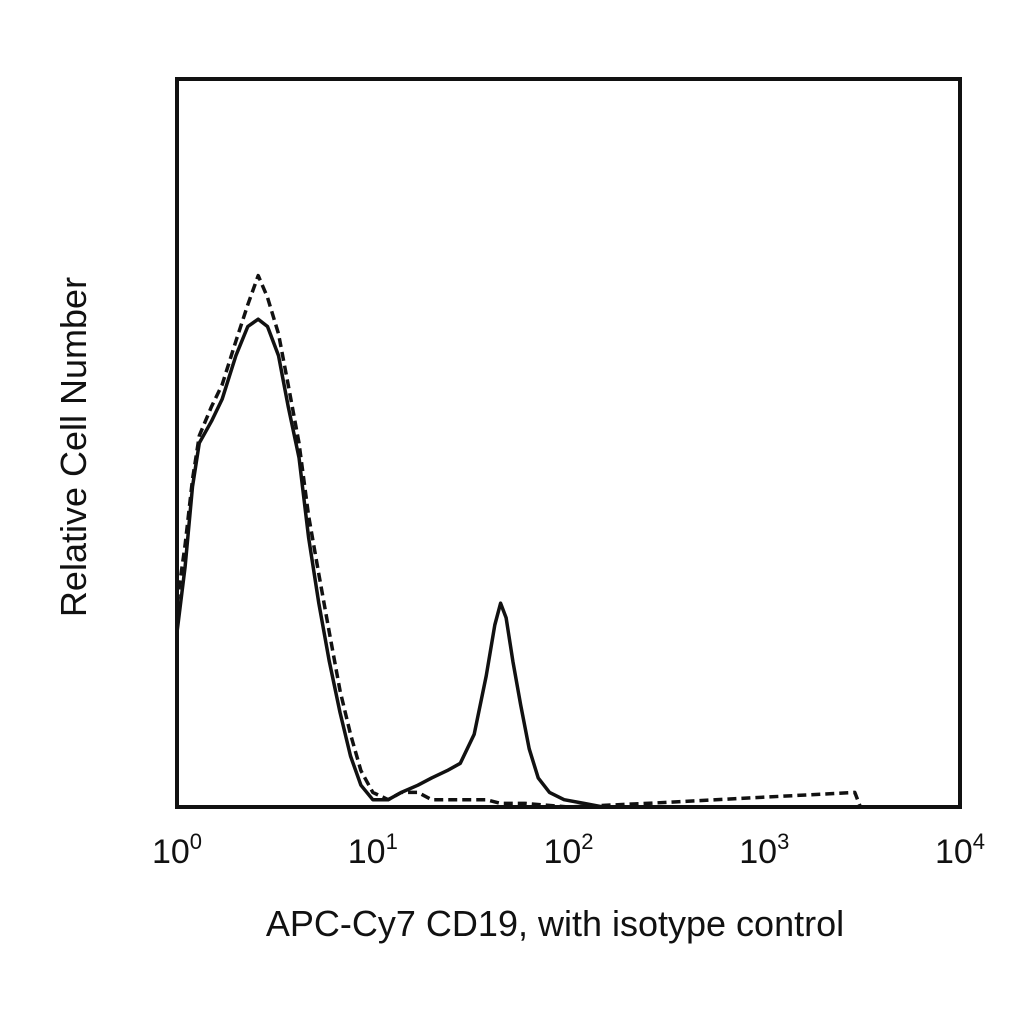  I want to click on x-tick-label-0: 10⁰, so click(177, 850).